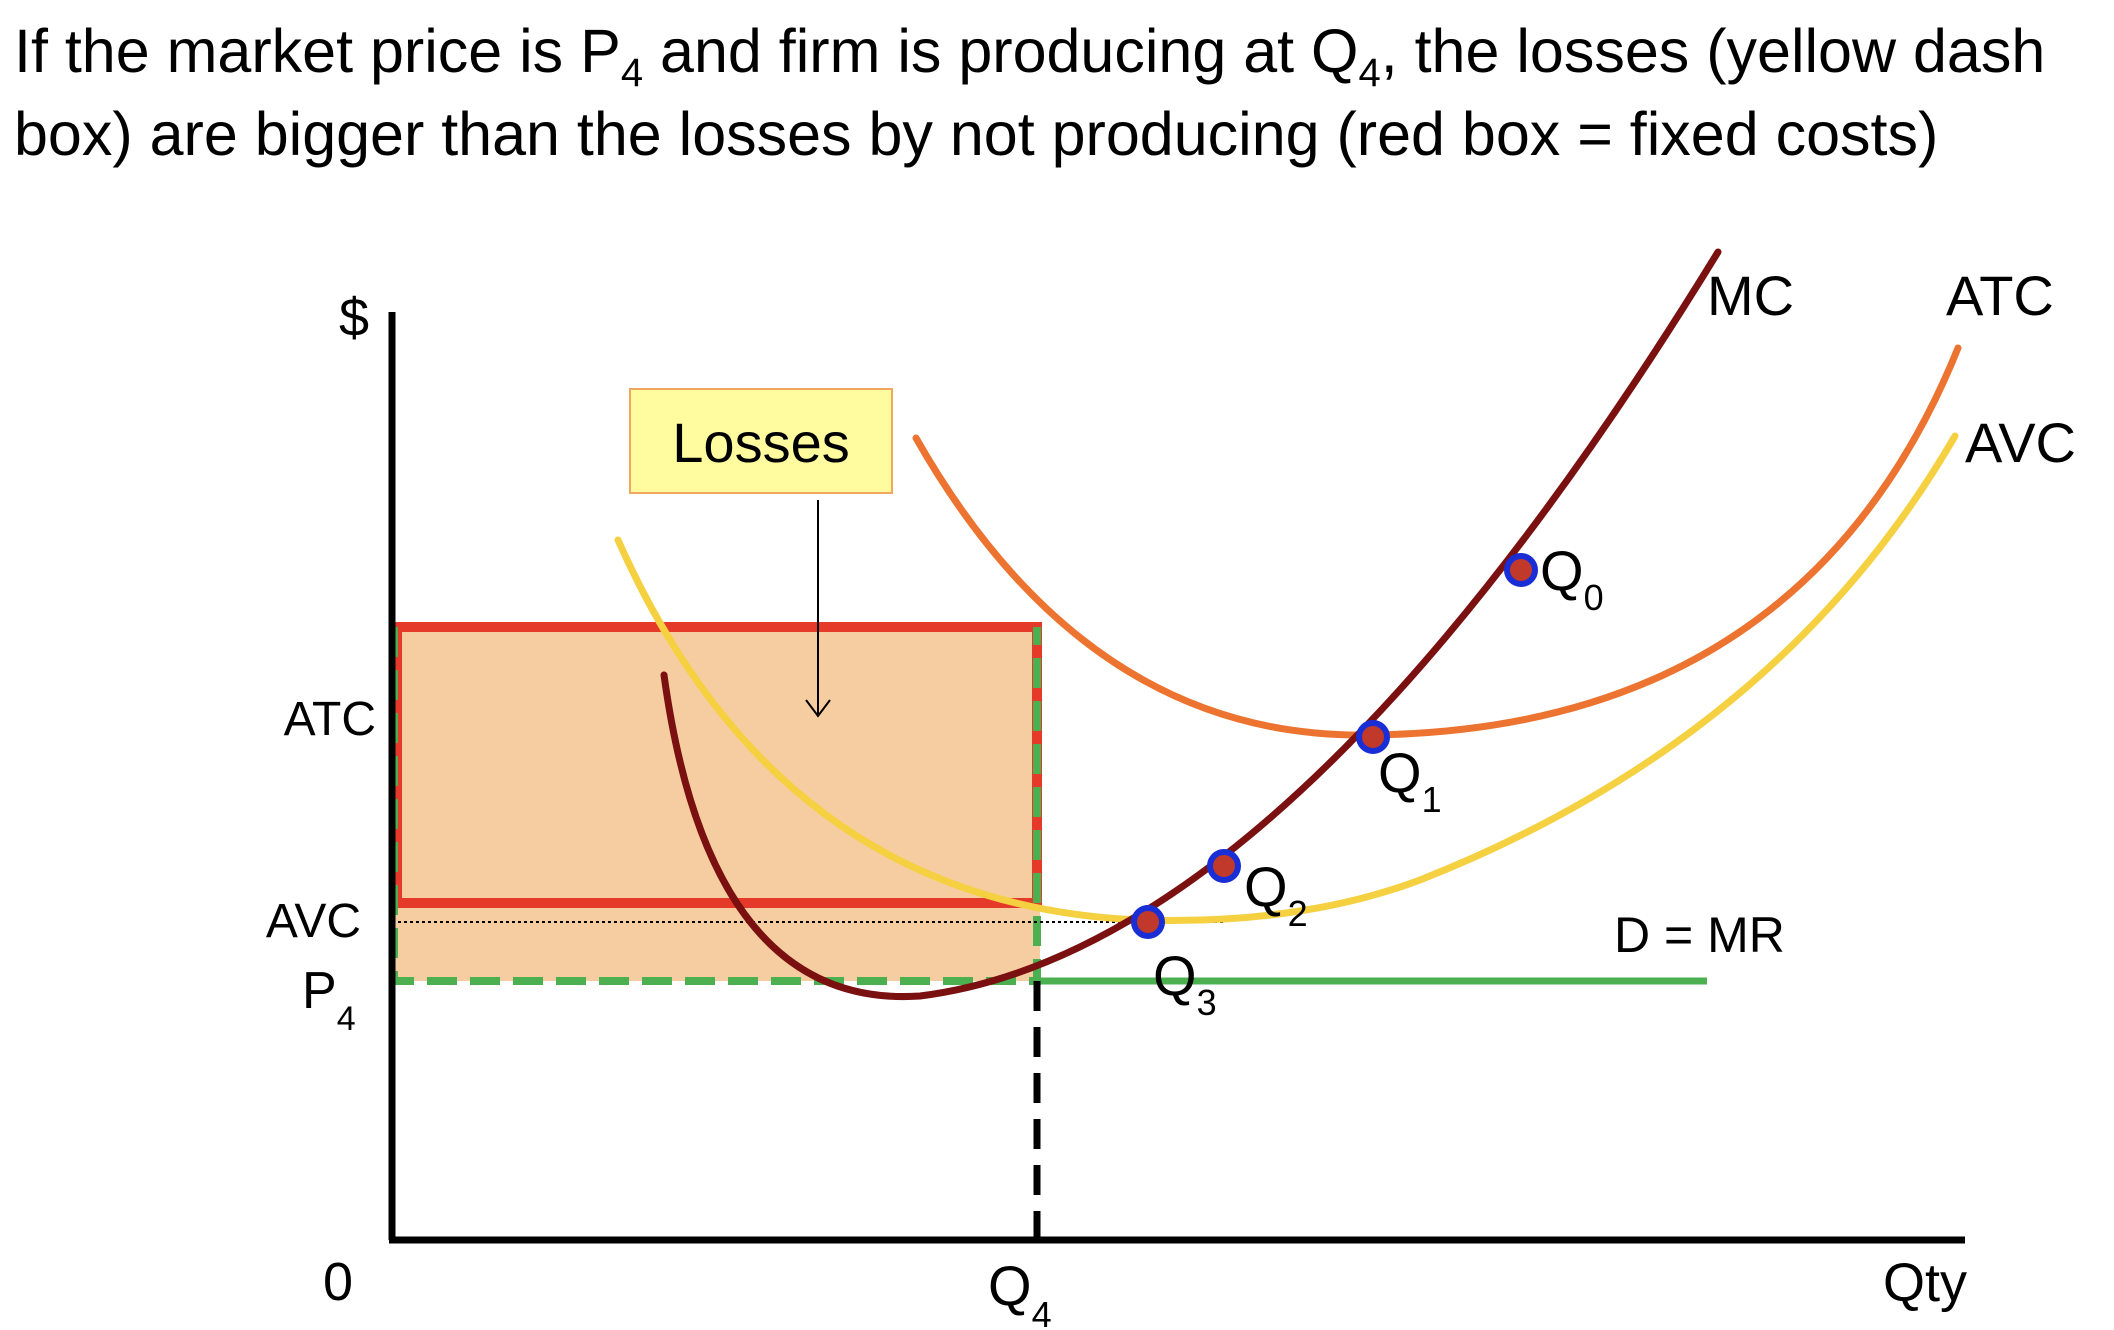 This screenshot has width=2114, height=1330. Describe the element at coordinates (1432, 799) in the screenshot. I see `q1-label-sub: 1` at that location.